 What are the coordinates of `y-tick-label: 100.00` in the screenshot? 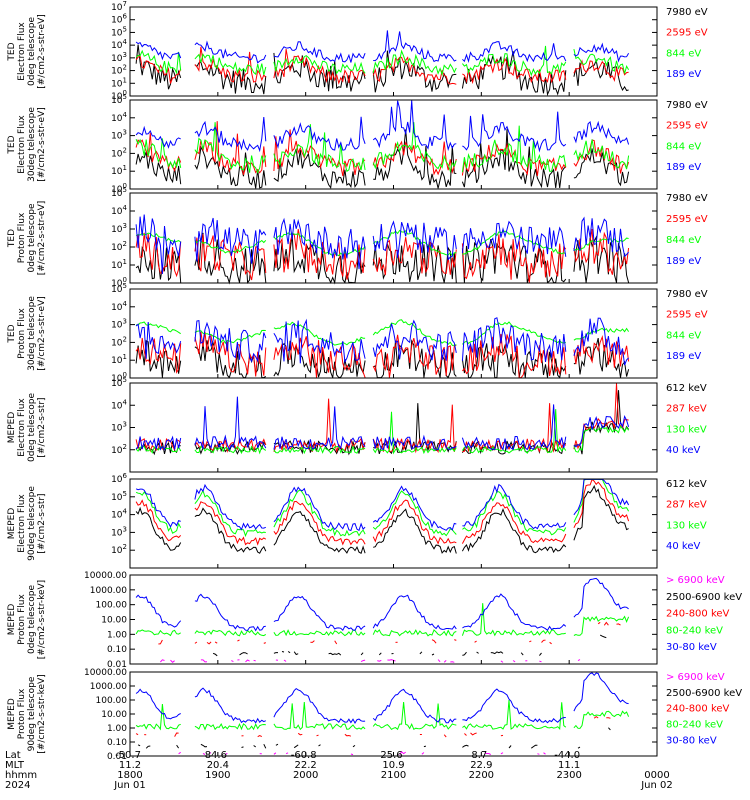 It's located at (112, 701).